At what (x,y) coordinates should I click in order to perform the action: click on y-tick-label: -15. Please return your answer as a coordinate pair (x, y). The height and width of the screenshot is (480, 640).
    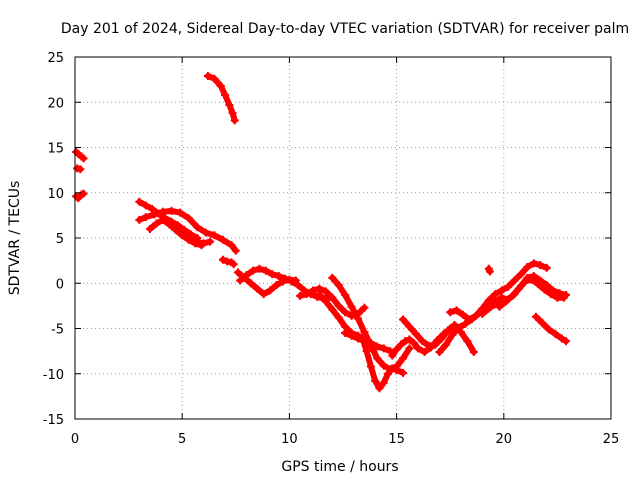
    Looking at the image, I should click on (53, 420).